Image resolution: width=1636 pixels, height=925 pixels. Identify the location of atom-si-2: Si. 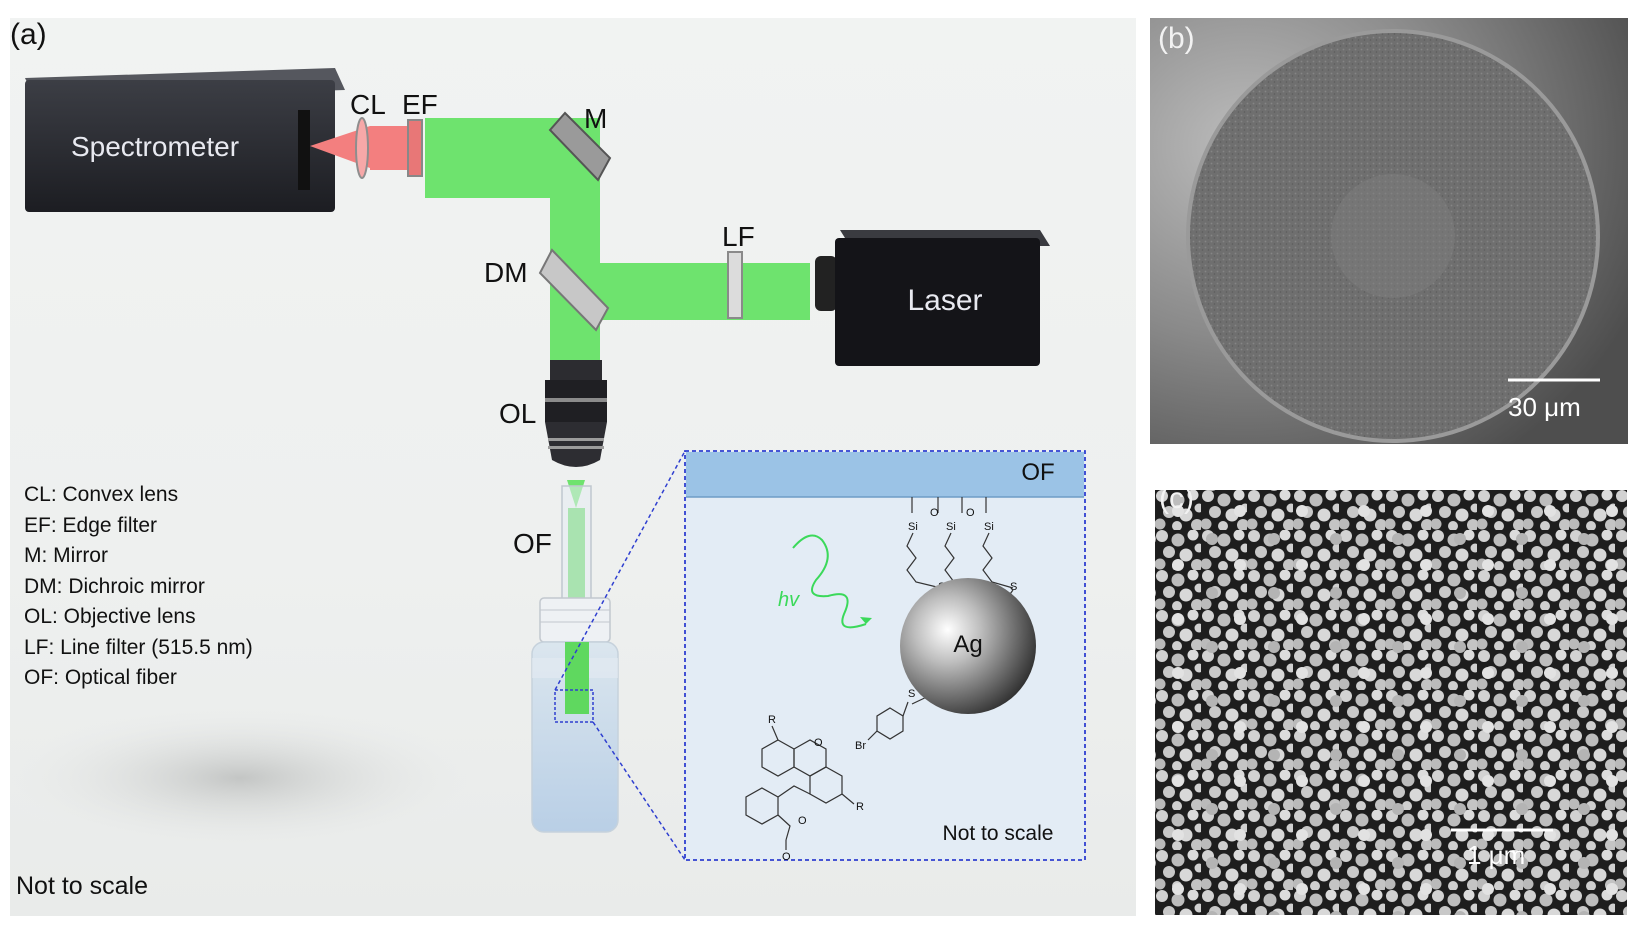
(951, 527).